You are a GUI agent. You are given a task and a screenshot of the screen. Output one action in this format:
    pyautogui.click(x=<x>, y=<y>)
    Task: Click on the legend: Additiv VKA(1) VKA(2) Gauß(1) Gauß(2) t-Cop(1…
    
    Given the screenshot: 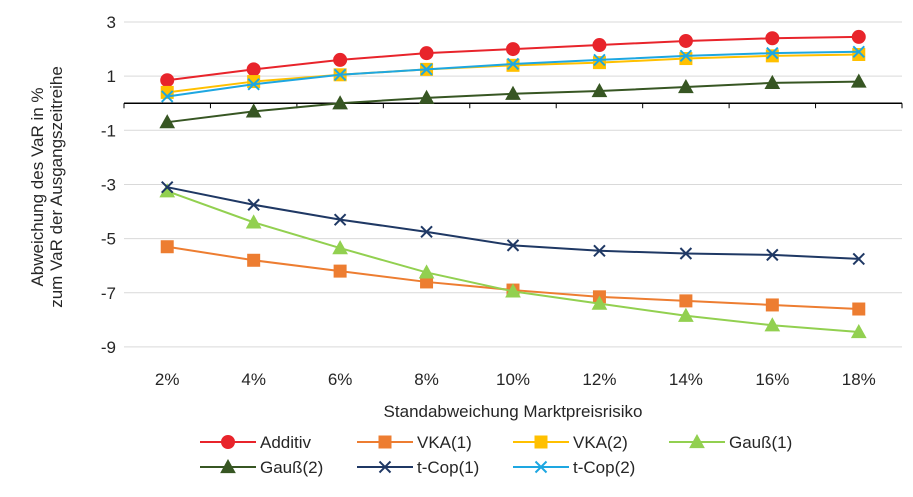 What is the action you would take?
    pyautogui.click(x=496, y=455)
    